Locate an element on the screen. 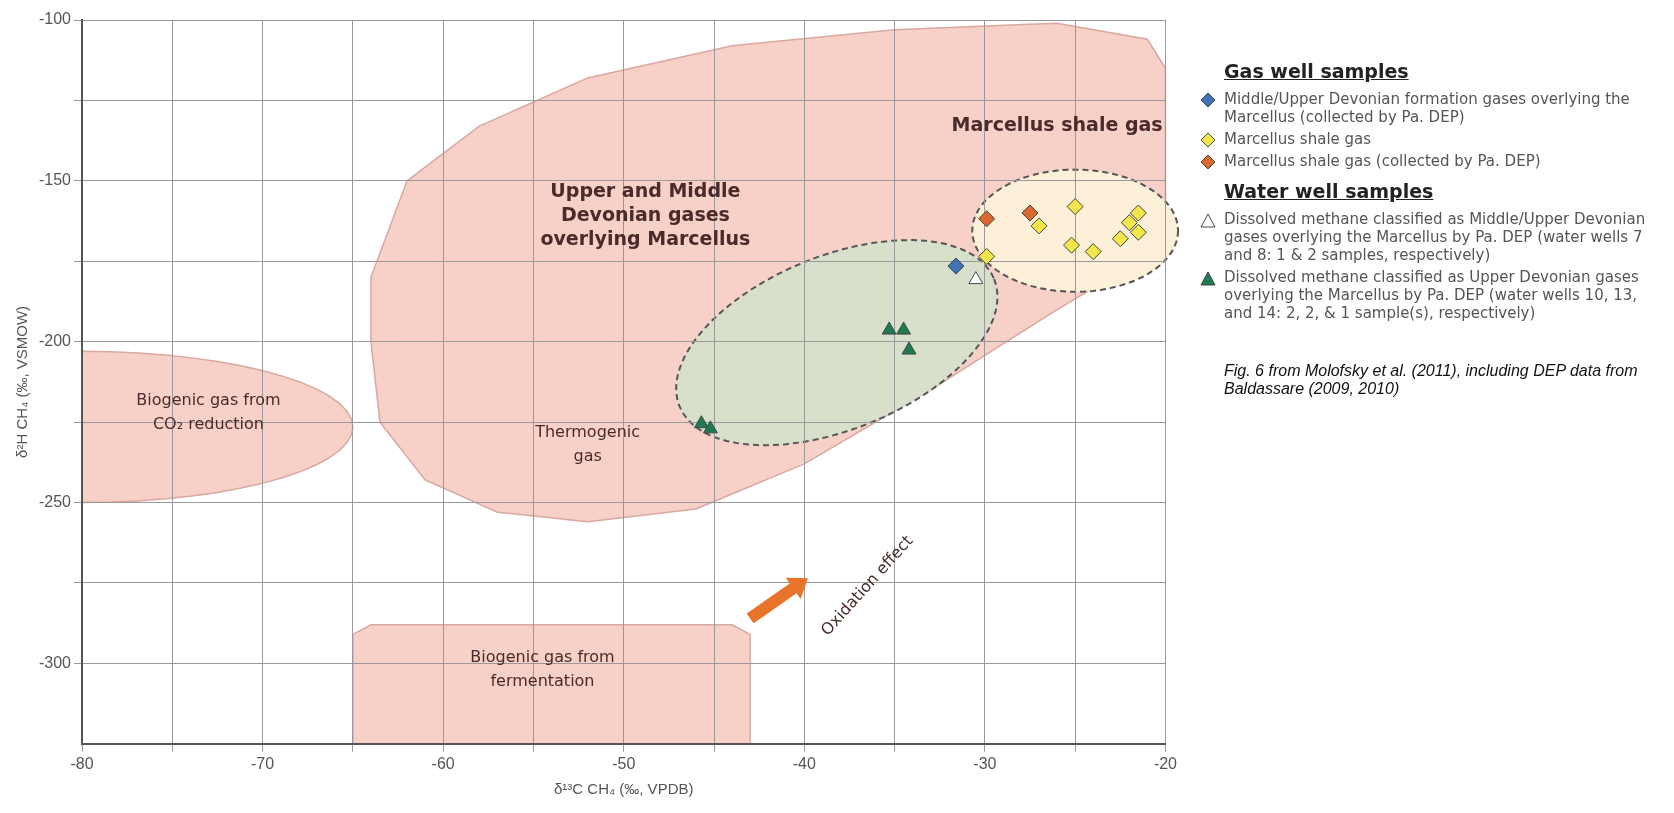 The image size is (1674, 813). text: Water well samples is located at coordinates (1329, 191).